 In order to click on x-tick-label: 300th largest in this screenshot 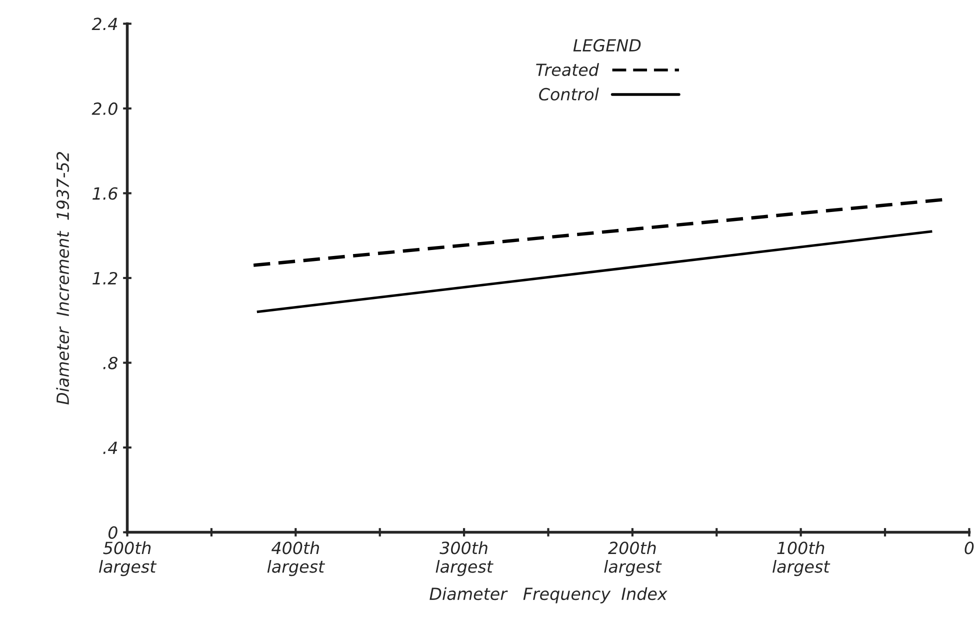, I will do `click(465, 558)`.